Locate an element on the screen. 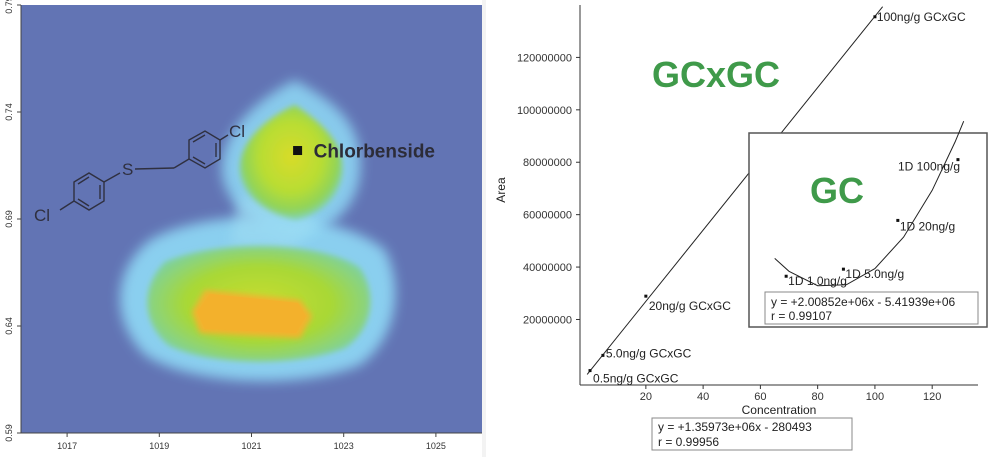 Image resolution: width=1000 pixels, height=457 pixels. gc-equation-box is located at coordinates (871, 308).